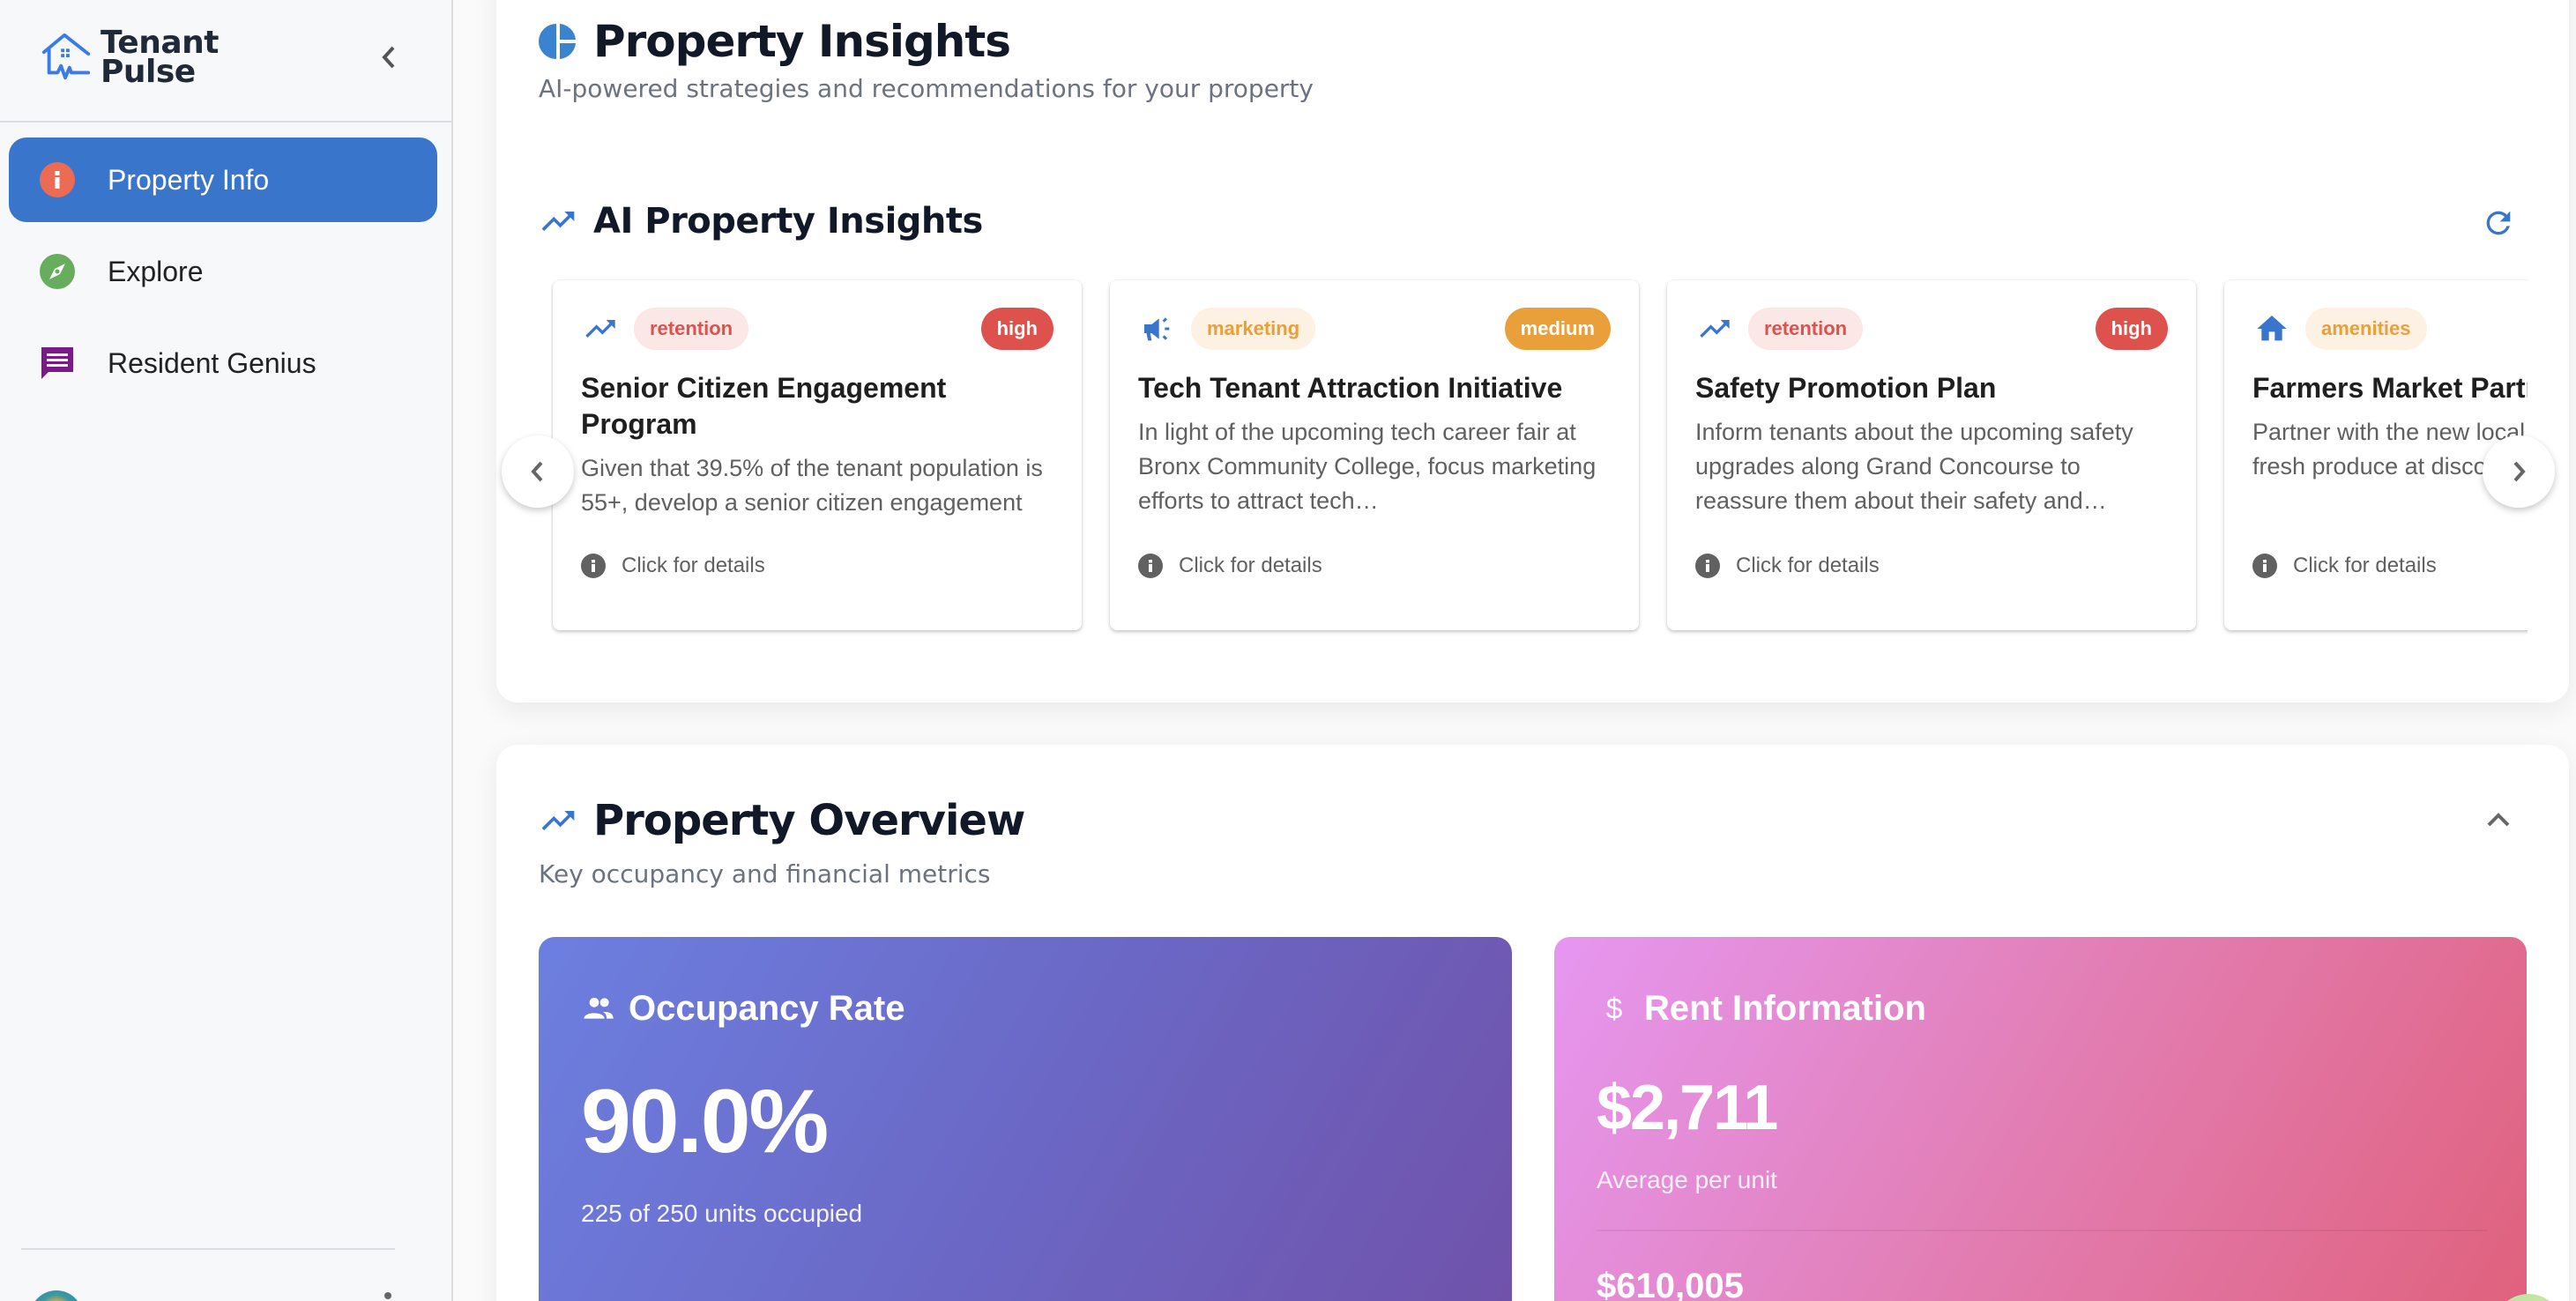 Image resolution: width=2576 pixels, height=1301 pixels. What do you see at coordinates (189, 179) in the screenshot?
I see `sidebar-item-label: Property Info` at bounding box center [189, 179].